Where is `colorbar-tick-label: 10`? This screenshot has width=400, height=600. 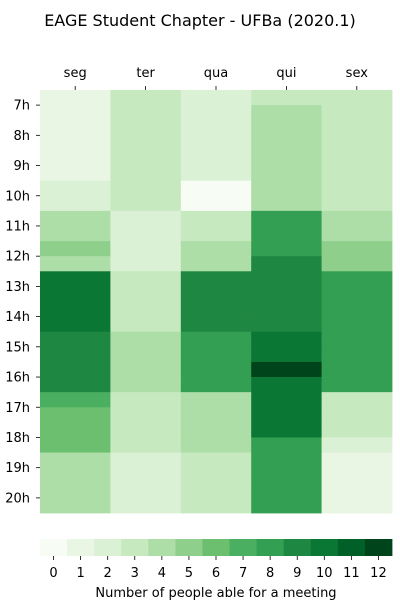
colorbar-tick-label: 10 is located at coordinates (324, 573).